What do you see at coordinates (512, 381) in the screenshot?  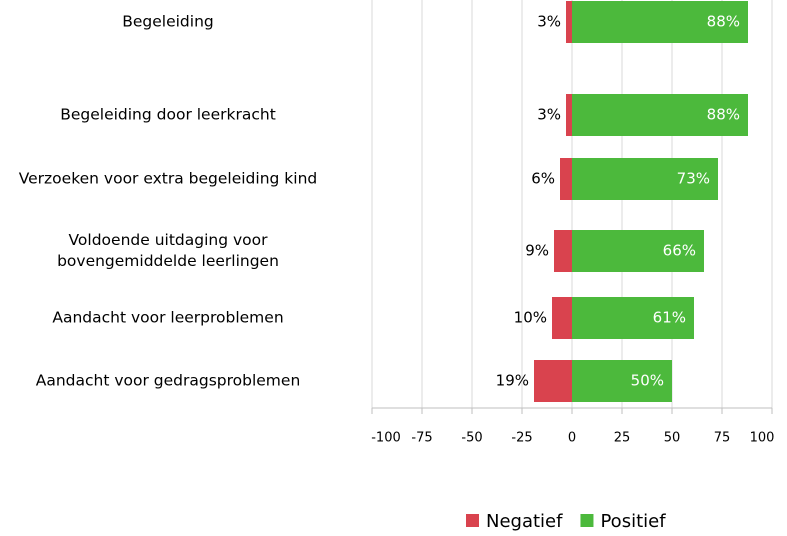 I see `value-label: 19%` at bounding box center [512, 381].